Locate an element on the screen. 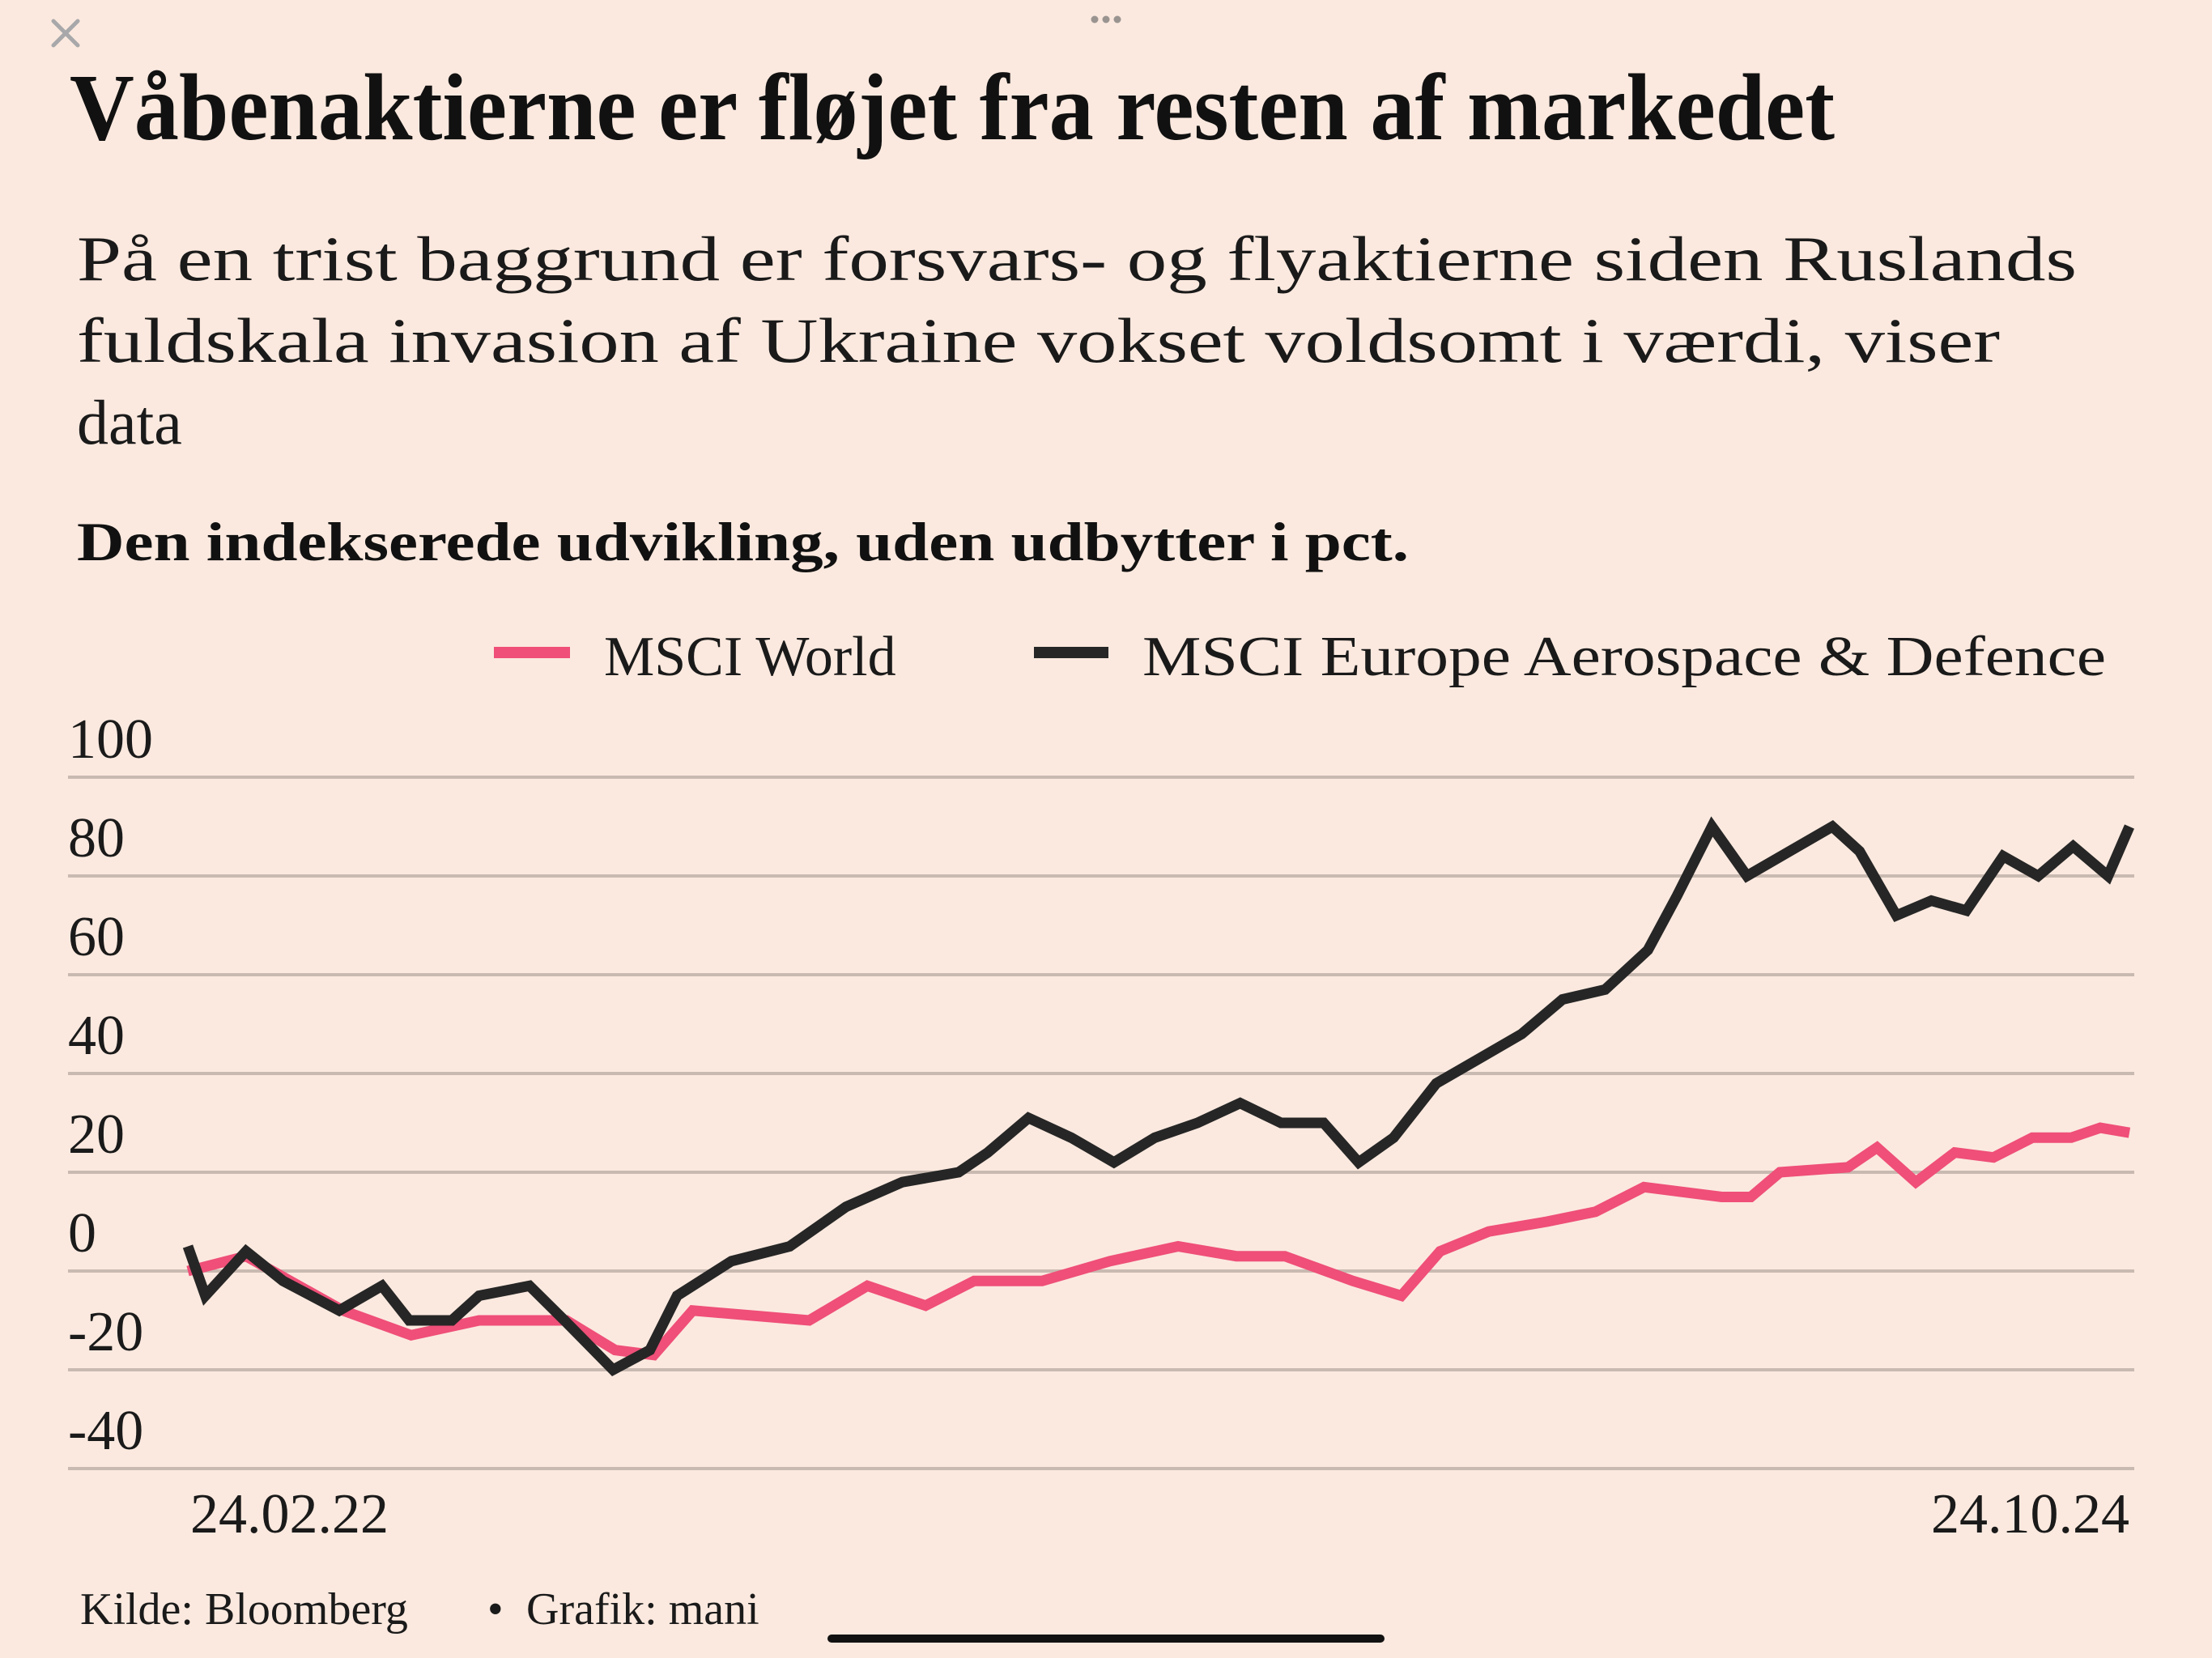 Image resolution: width=2212 pixels, height=1658 pixels. x-tick-label-end: 24.10.24 is located at coordinates (2030, 1514).